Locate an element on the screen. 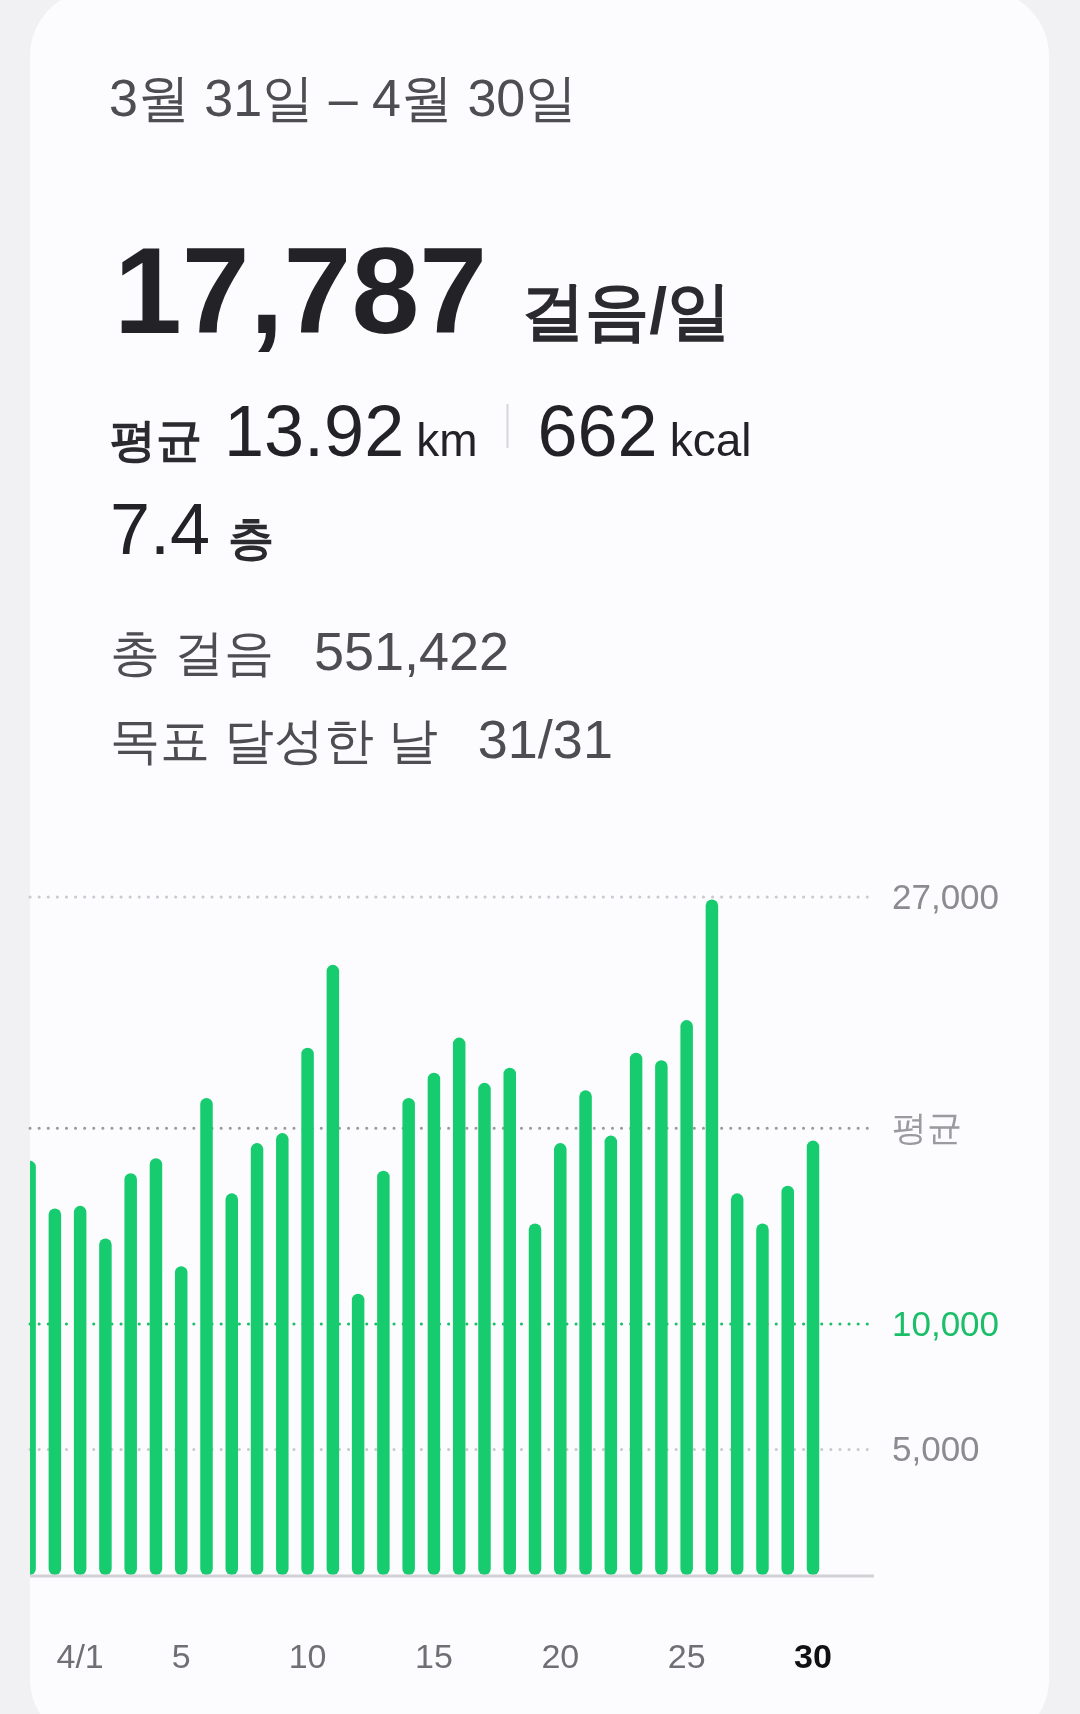 The image size is (1080, 1714). x-tick-label: 15 is located at coordinates (434, 1656).